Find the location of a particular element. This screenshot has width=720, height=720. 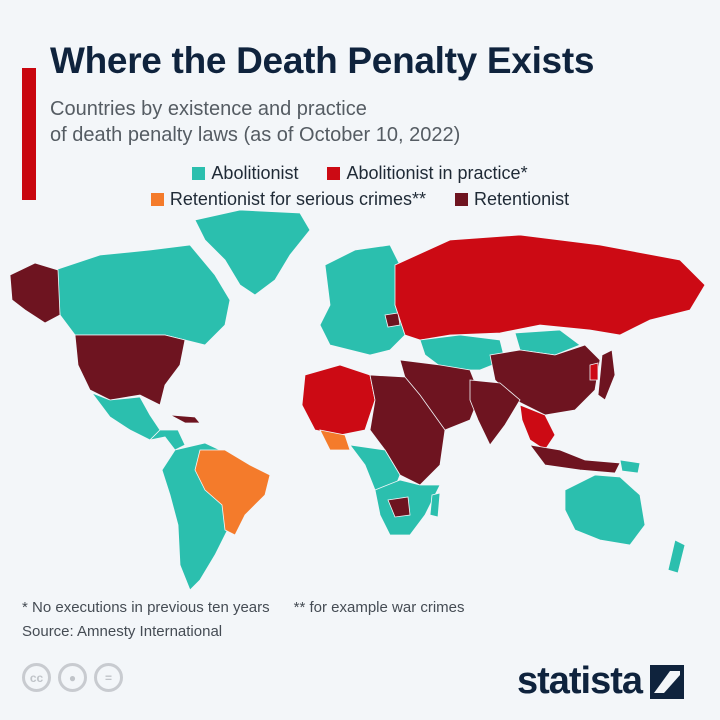

region-usa is located at coordinates (130, 370).